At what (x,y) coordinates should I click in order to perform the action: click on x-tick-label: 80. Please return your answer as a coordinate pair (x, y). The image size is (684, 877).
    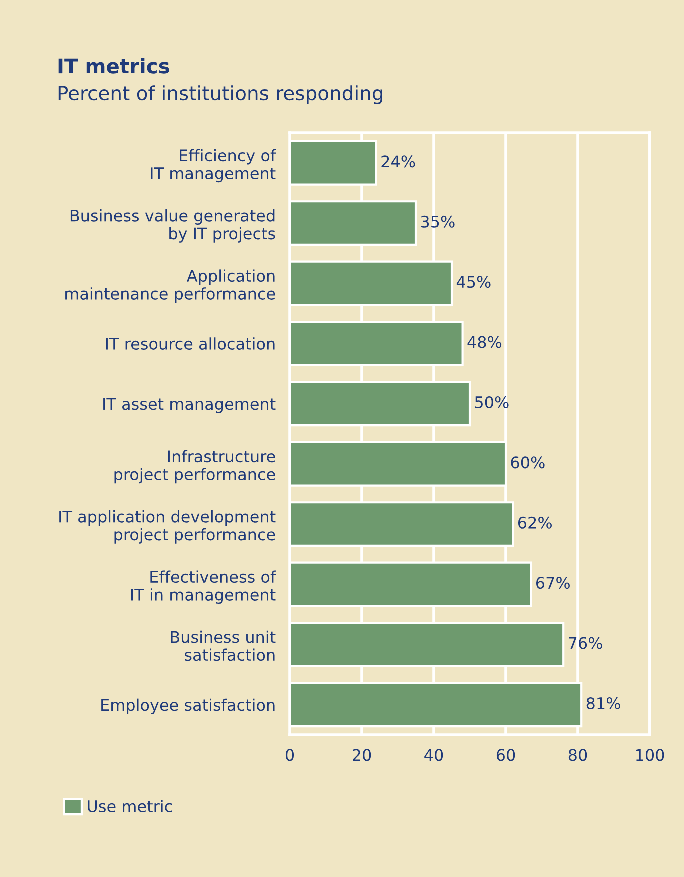
    Looking at the image, I should click on (578, 755).